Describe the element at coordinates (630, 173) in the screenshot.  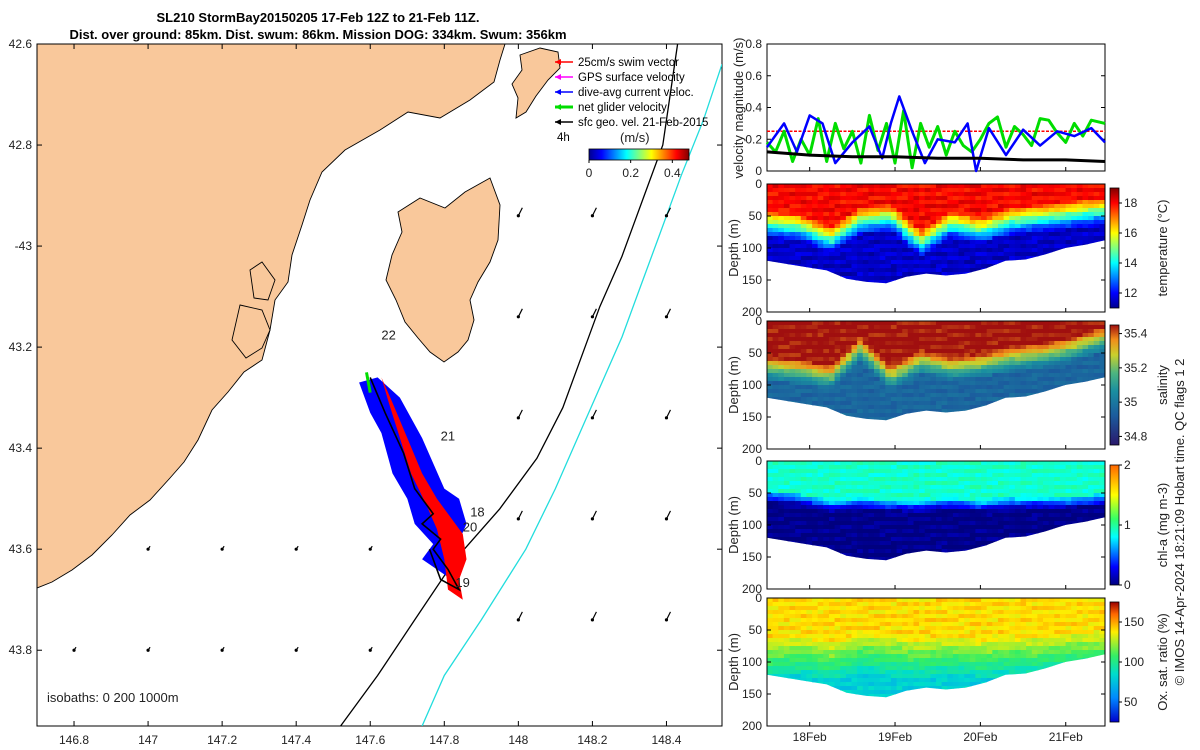
I see `colorbar-tick-label: 0.2` at that location.